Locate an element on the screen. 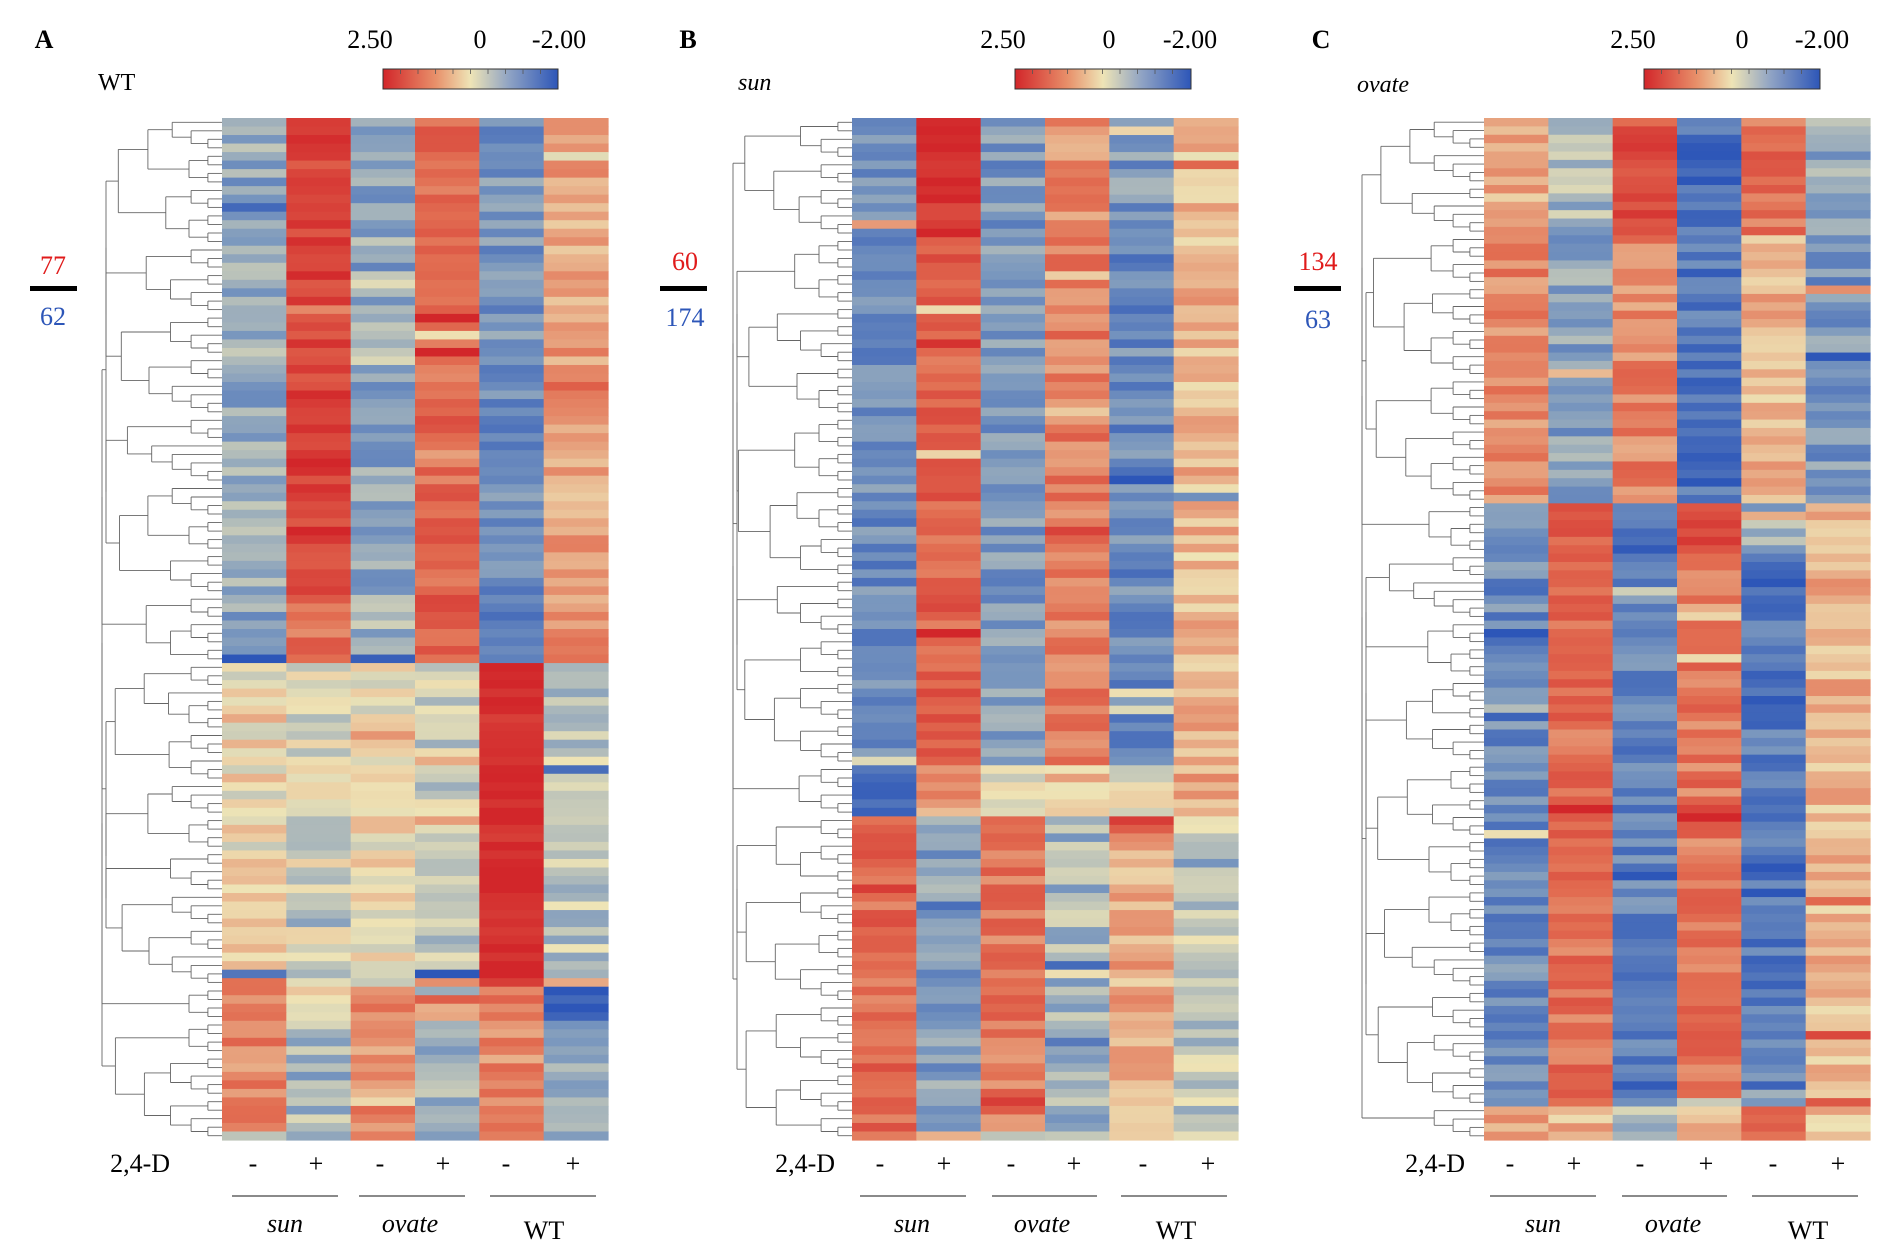  column-sign-c-2: - is located at coordinates (1640, 1163).